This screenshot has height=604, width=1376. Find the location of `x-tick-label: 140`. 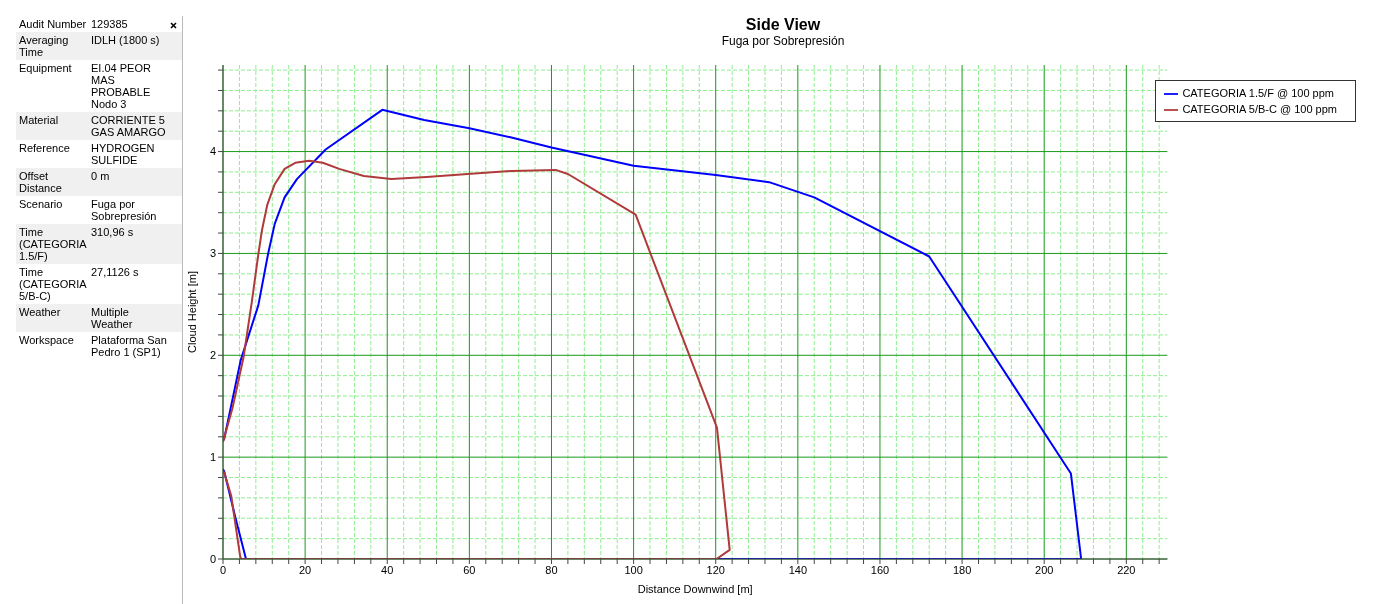

x-tick-label: 140 is located at coordinates (798, 569).